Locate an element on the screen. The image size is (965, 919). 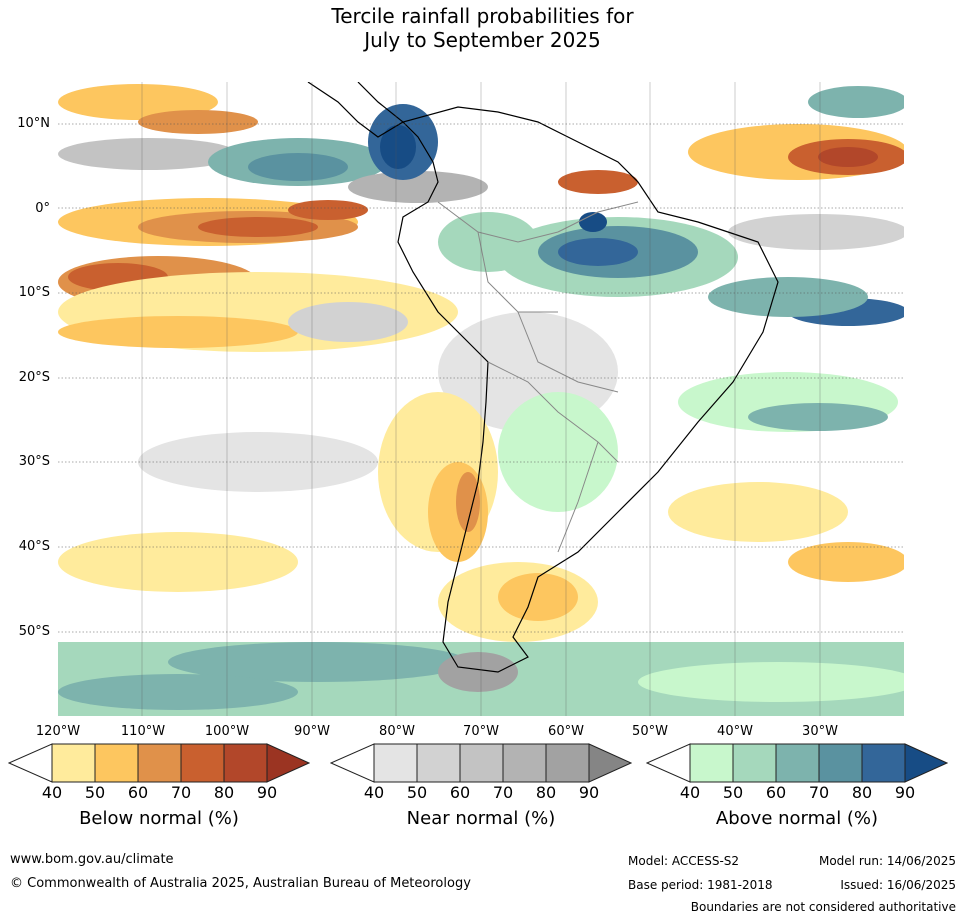
lon-label-100w: 100°W is located at coordinates (227, 731).